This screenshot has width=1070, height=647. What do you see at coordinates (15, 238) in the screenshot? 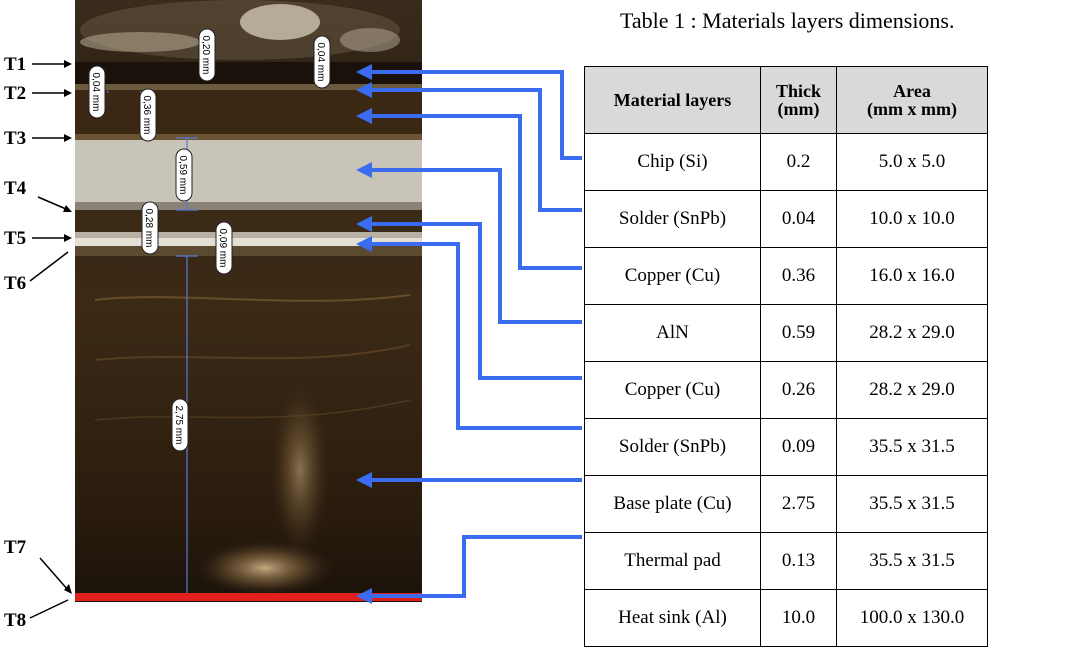
I see `thermocouple-t5: T5` at bounding box center [15, 238].